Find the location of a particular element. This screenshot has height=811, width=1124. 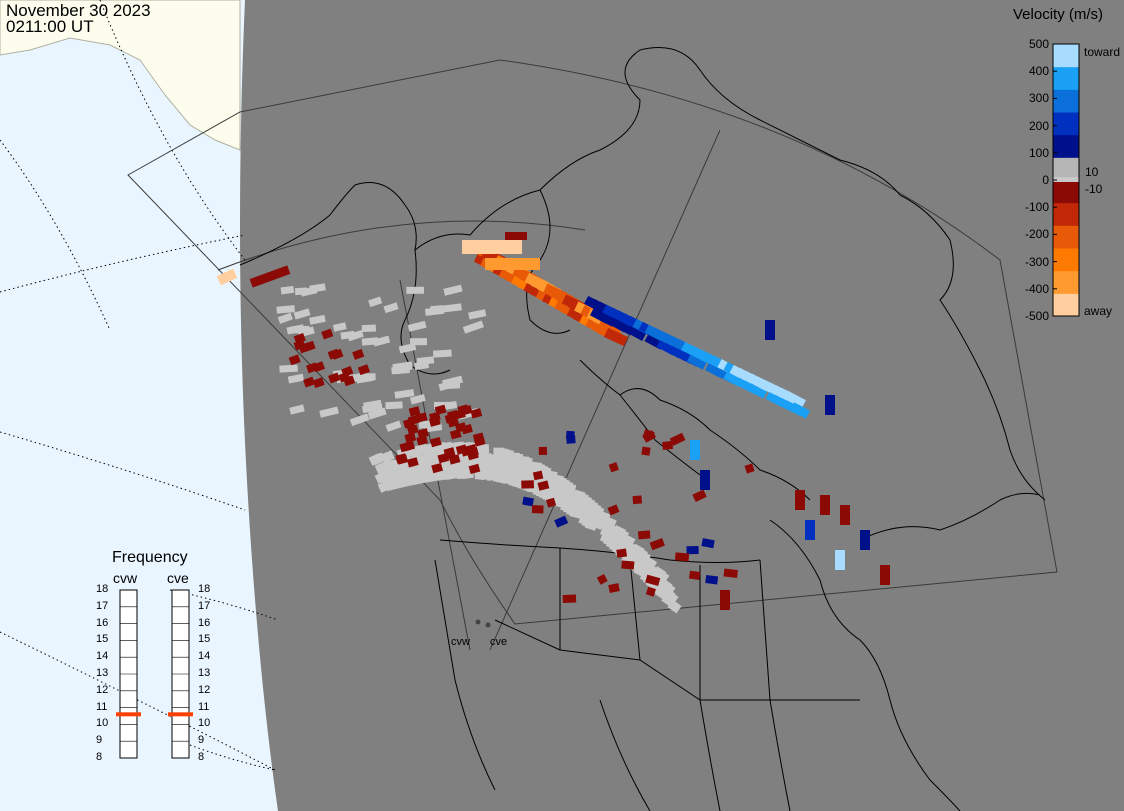

frequency-tick-label: 15 is located at coordinates (102, 639).